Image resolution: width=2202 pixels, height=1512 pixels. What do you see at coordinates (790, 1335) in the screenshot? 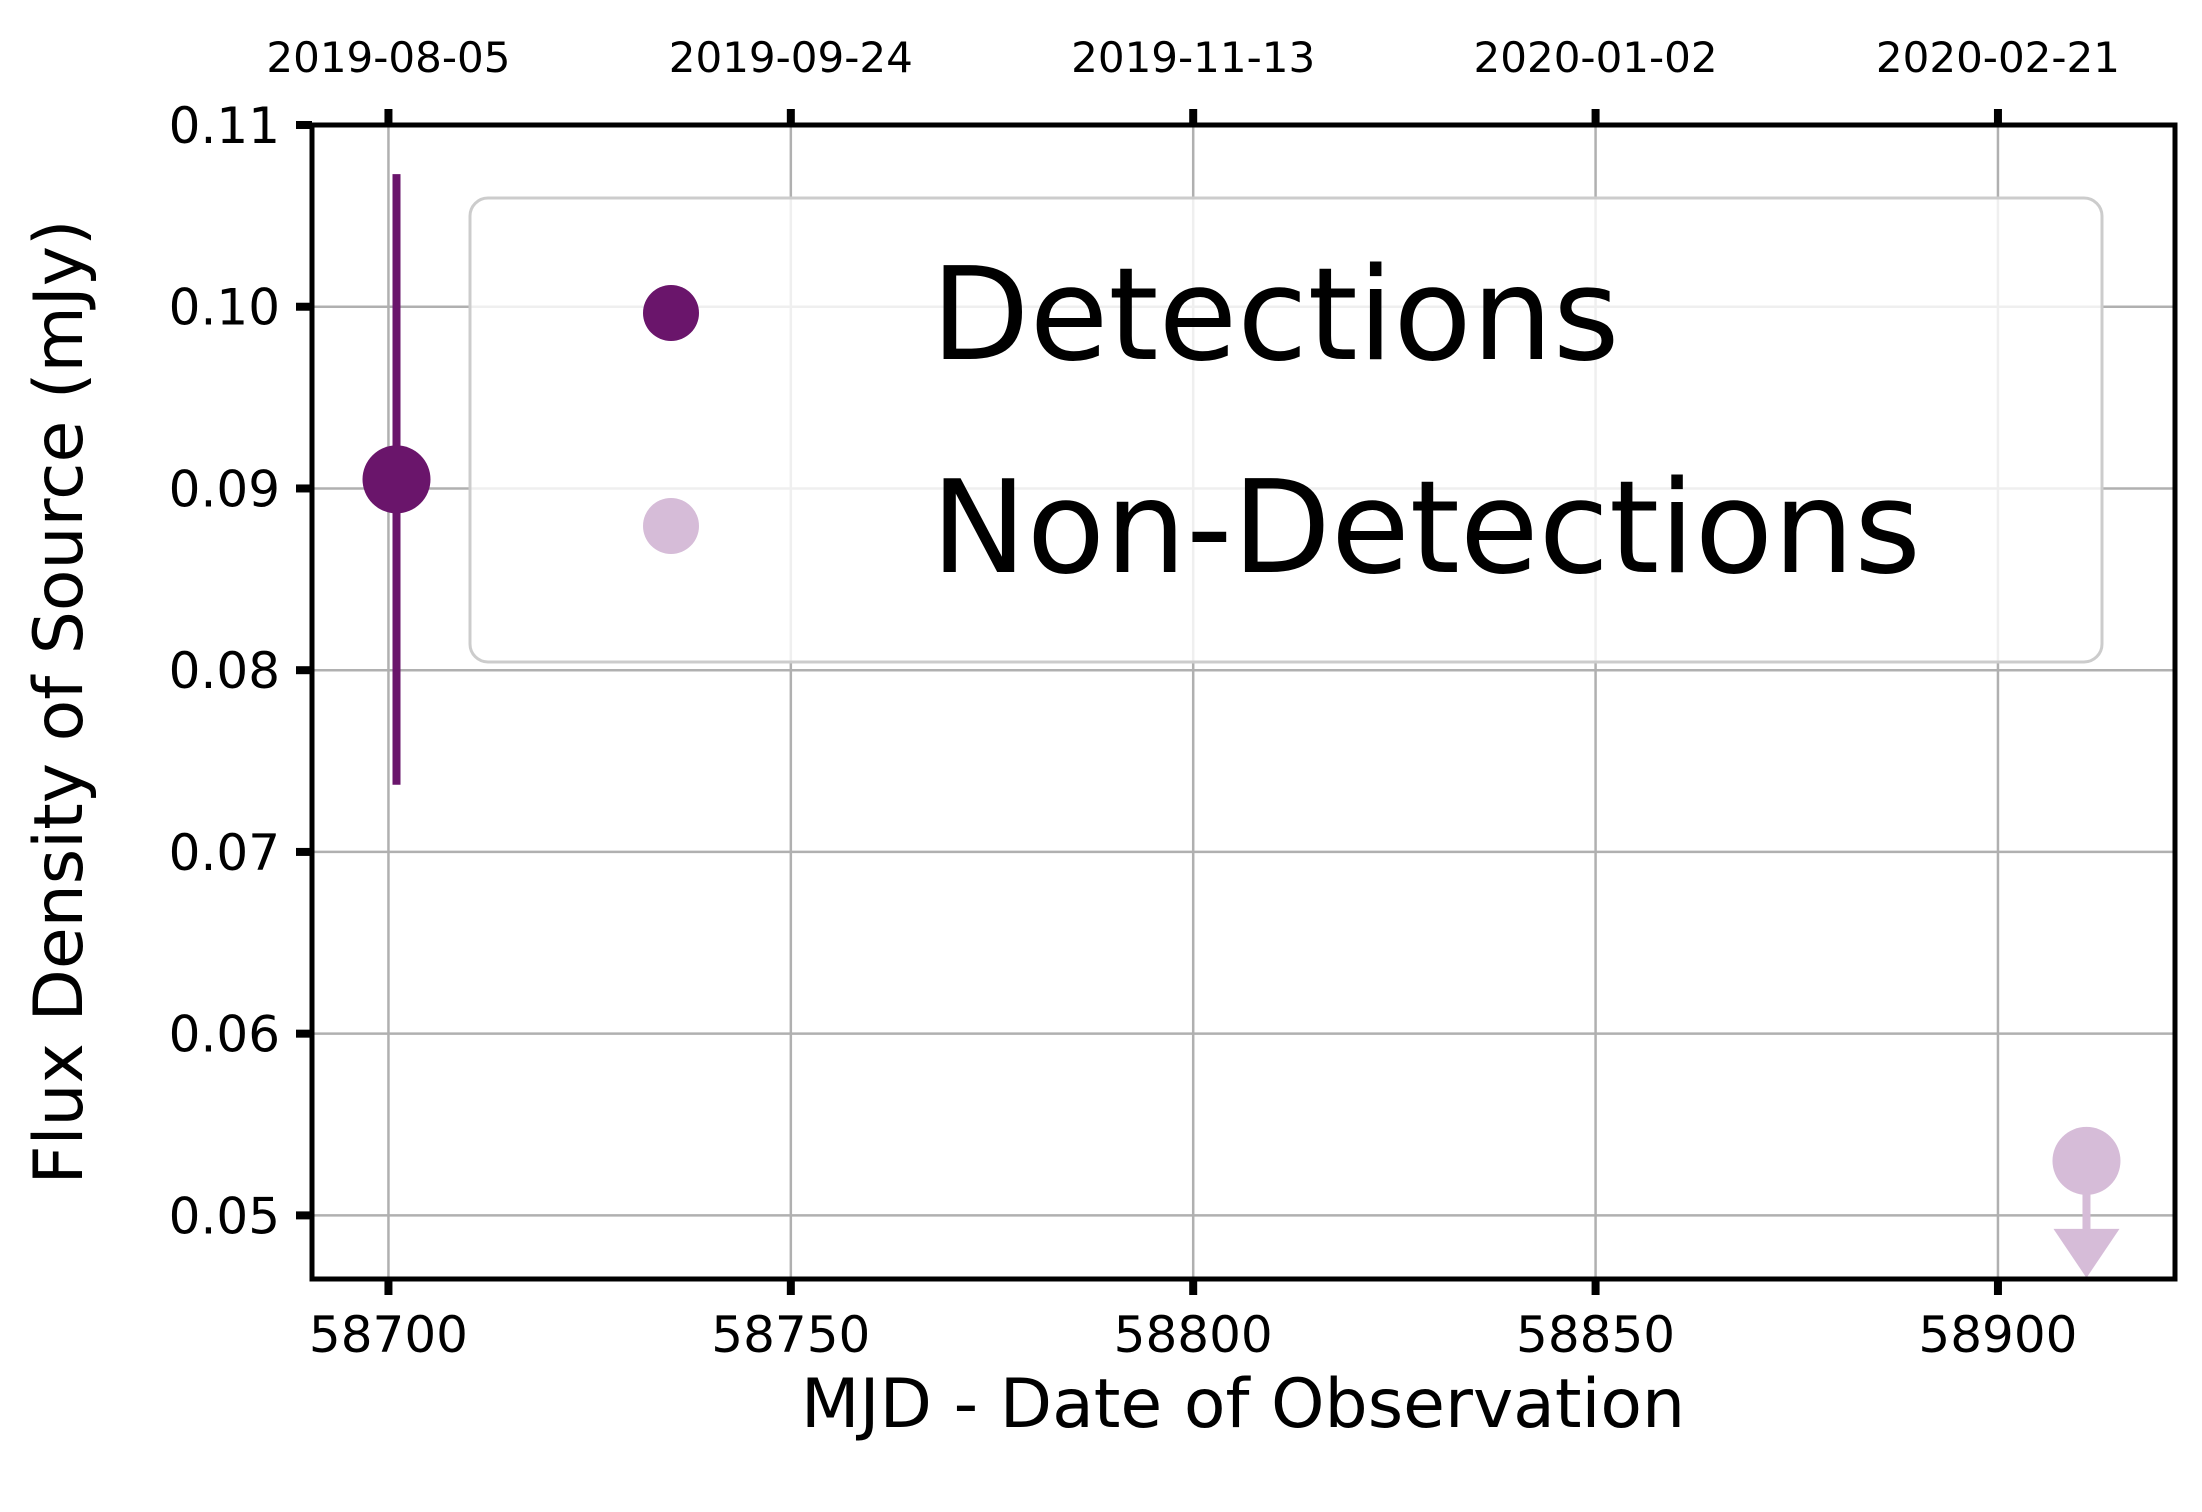
I see `x-tick-label: 58750` at bounding box center [790, 1335].